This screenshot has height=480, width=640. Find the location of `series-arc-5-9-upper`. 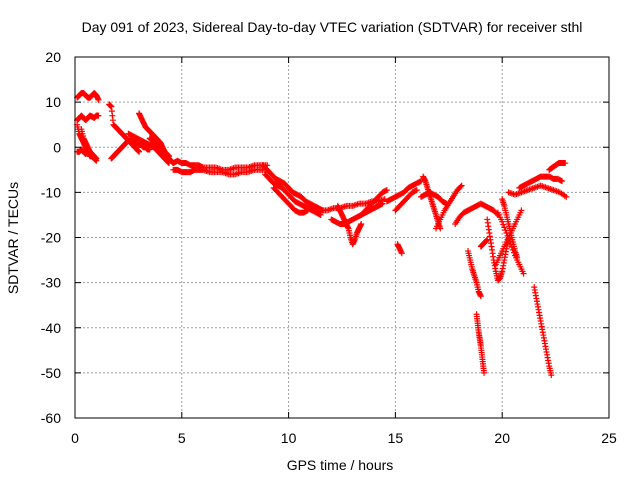

series-arc-5-9-upper is located at coordinates (220, 165).